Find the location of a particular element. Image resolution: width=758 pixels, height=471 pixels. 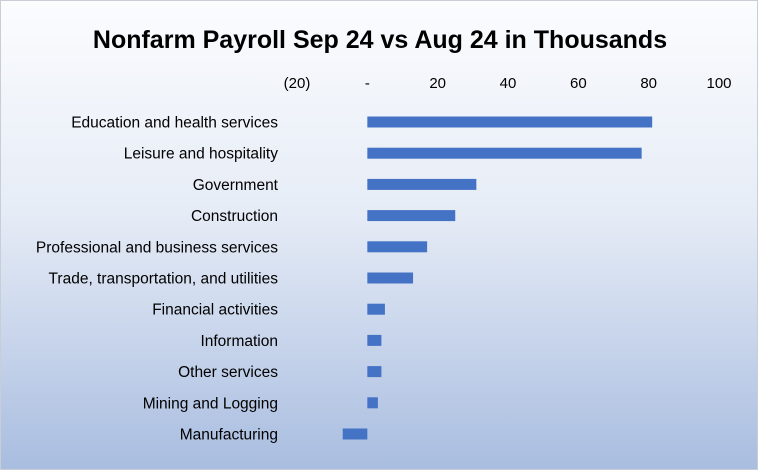

x-axis-ticks: (20) - 20 40 60 80 100 is located at coordinates (508, 83).